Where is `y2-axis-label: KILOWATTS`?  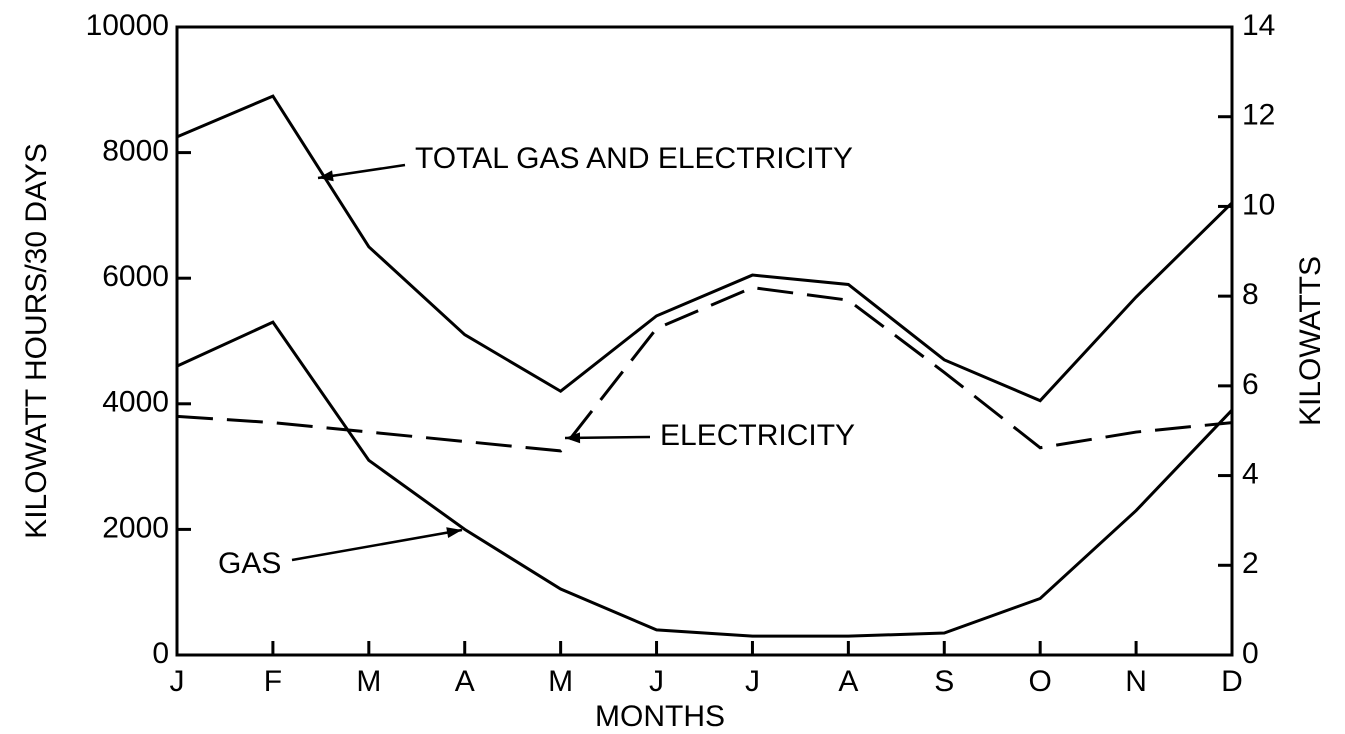
y2-axis-label: KILOWATTS is located at coordinates (1310, 341).